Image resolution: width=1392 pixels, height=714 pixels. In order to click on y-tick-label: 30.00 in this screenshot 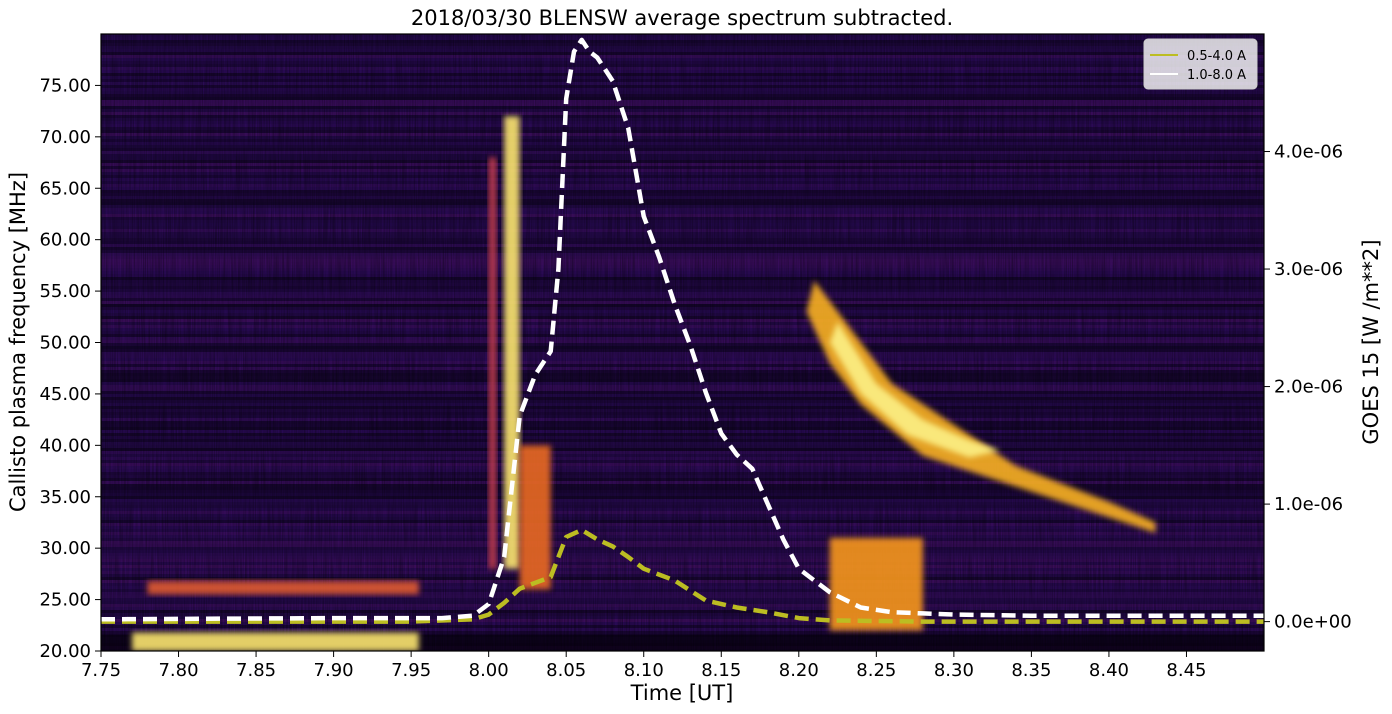, I will do `click(65, 548)`.